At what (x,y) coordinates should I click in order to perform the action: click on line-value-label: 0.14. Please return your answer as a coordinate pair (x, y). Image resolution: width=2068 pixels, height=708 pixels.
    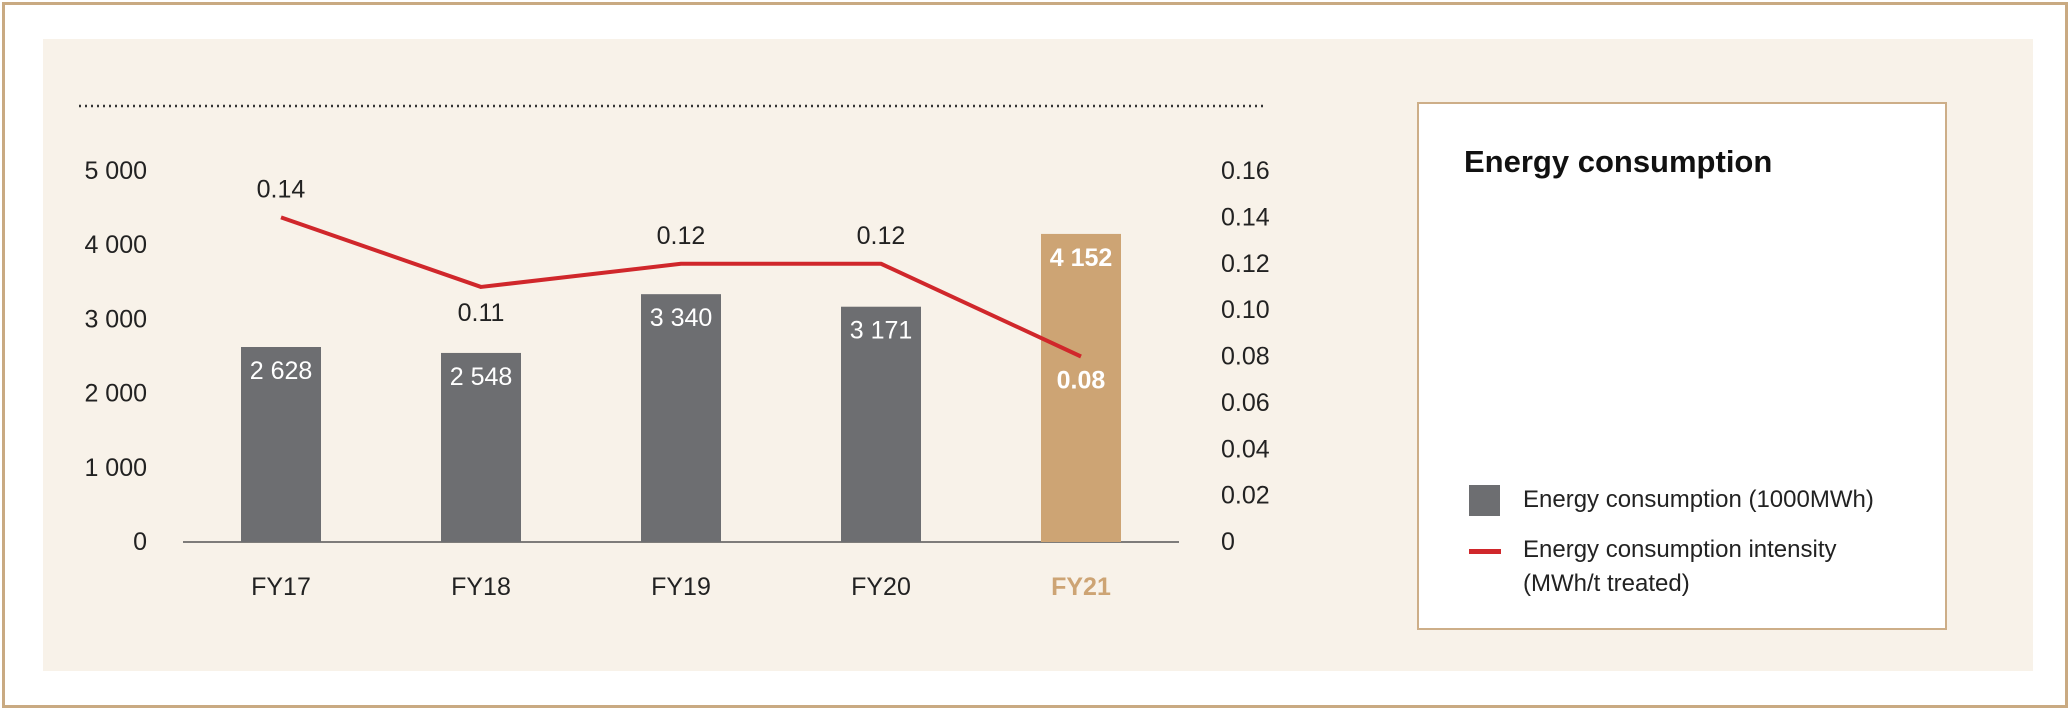
    Looking at the image, I should click on (281, 189).